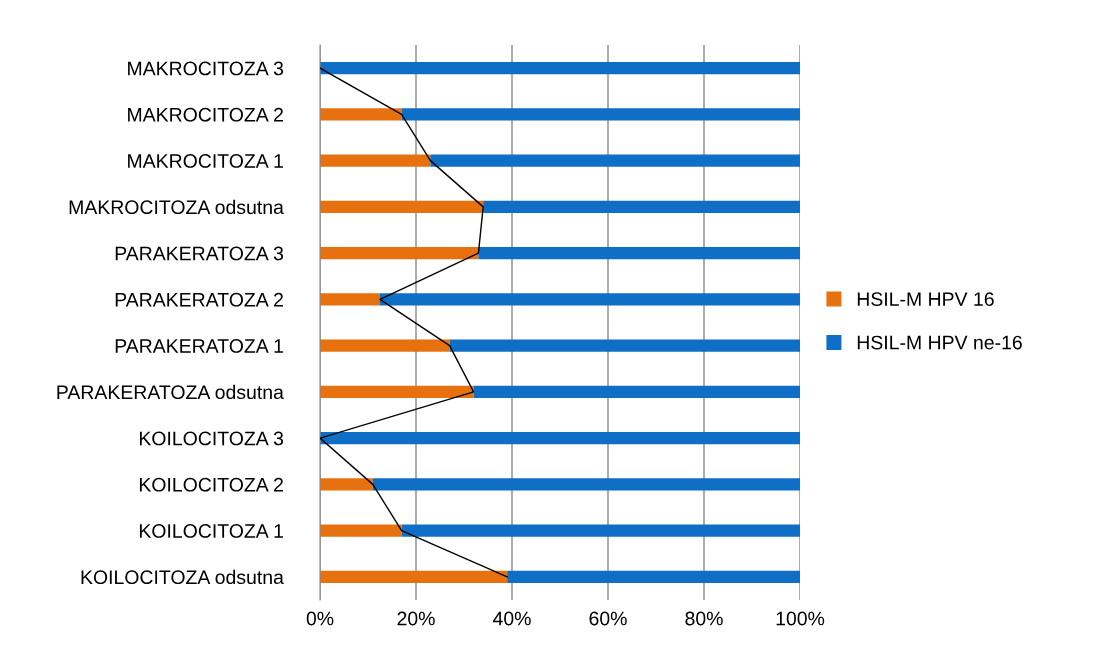  I want to click on y-tick-label: MAKROCITOZA 3, so click(206, 68).